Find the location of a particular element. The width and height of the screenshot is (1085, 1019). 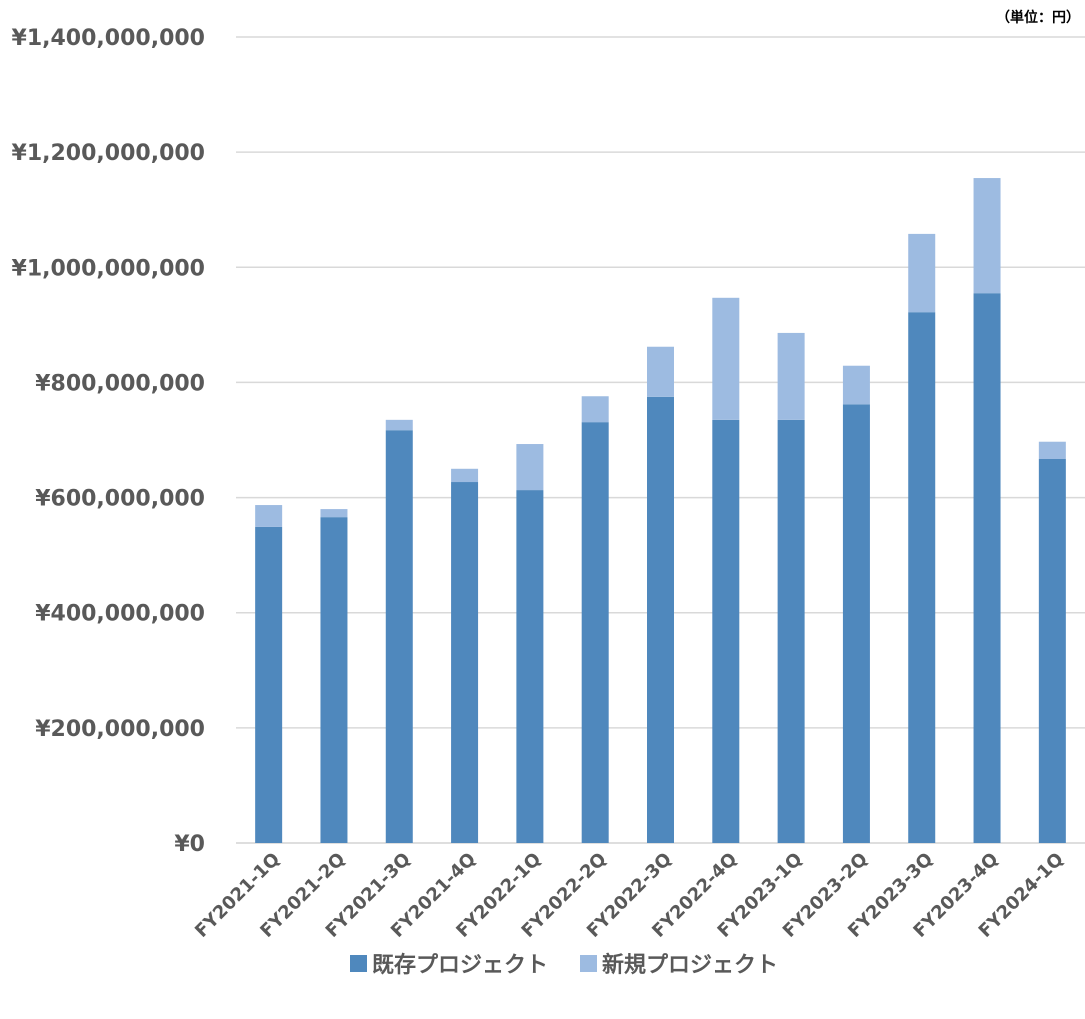

y-tick-label: ¥1,400,000,000 is located at coordinates (108, 38).